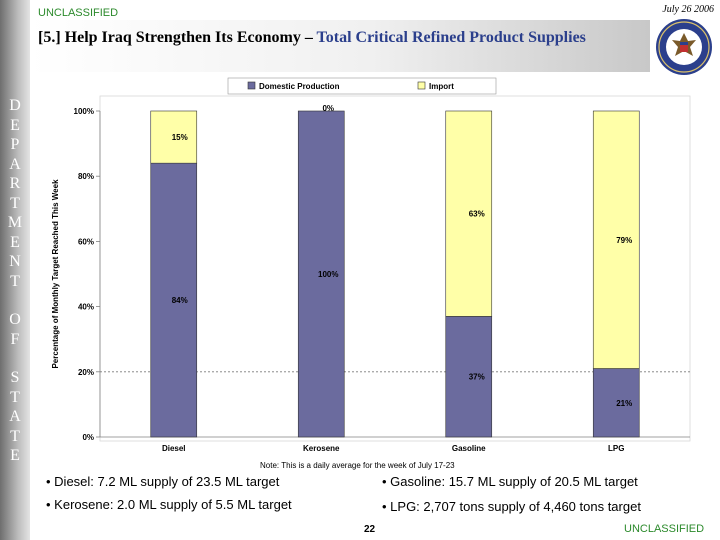  Describe the element at coordinates (321, 448) in the screenshot. I see `x-tick-label-kerosene: Kerosene` at that location.